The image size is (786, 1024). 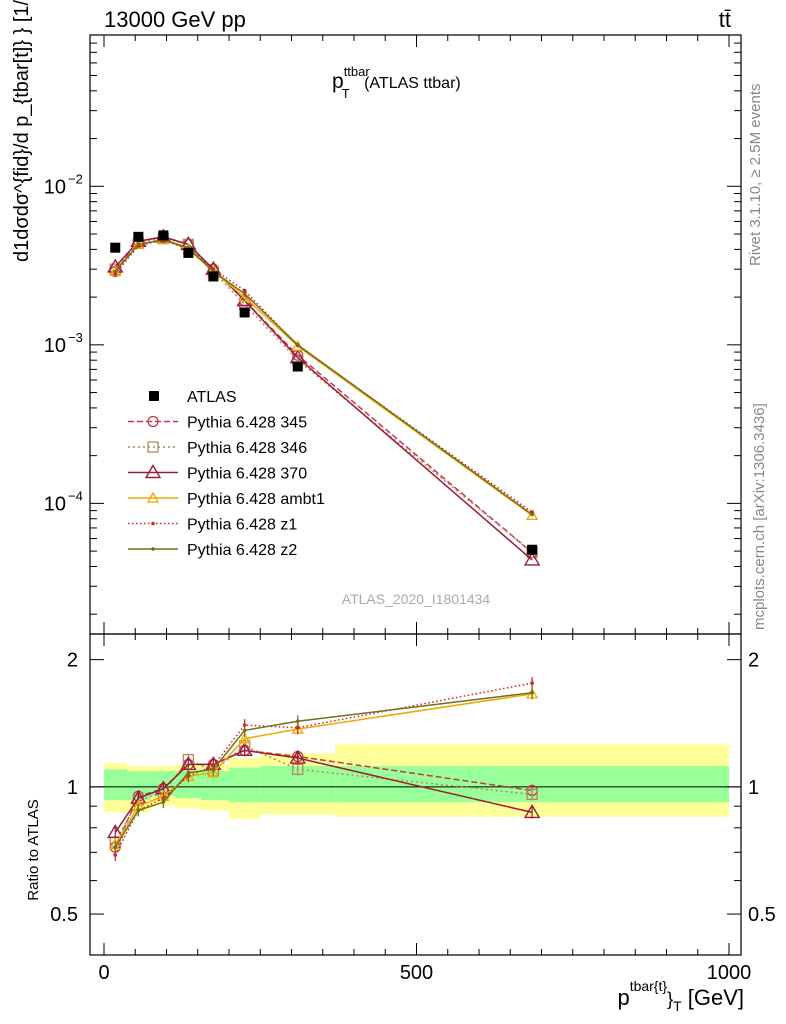 I want to click on rivet-label: Rivet 3.1.10, ≥ 2.5M events, so click(x=755, y=175).